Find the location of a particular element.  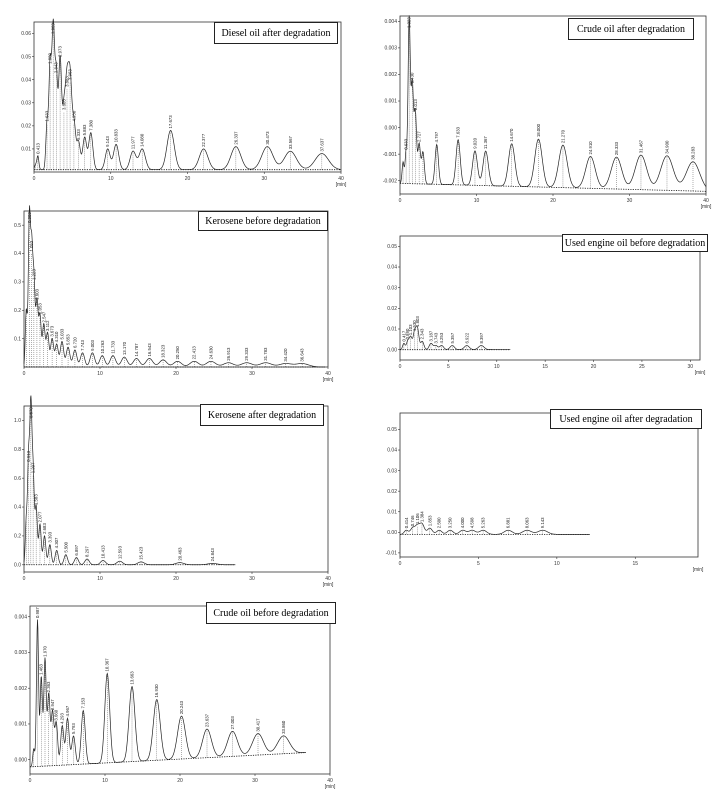

peak-label: 3.660 is located at coordinates (56, 714).